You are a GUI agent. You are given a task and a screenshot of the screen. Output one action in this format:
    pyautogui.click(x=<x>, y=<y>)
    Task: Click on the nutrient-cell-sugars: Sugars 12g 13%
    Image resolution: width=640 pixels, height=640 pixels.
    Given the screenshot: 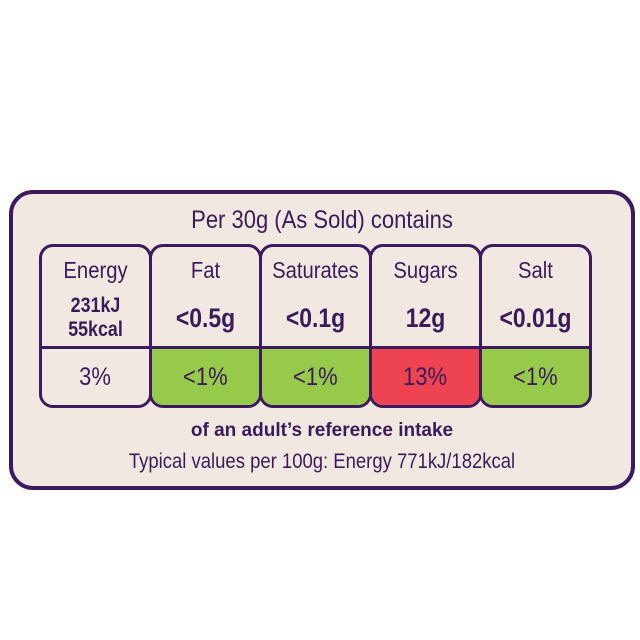 What is the action you would take?
    pyautogui.click(x=425, y=326)
    